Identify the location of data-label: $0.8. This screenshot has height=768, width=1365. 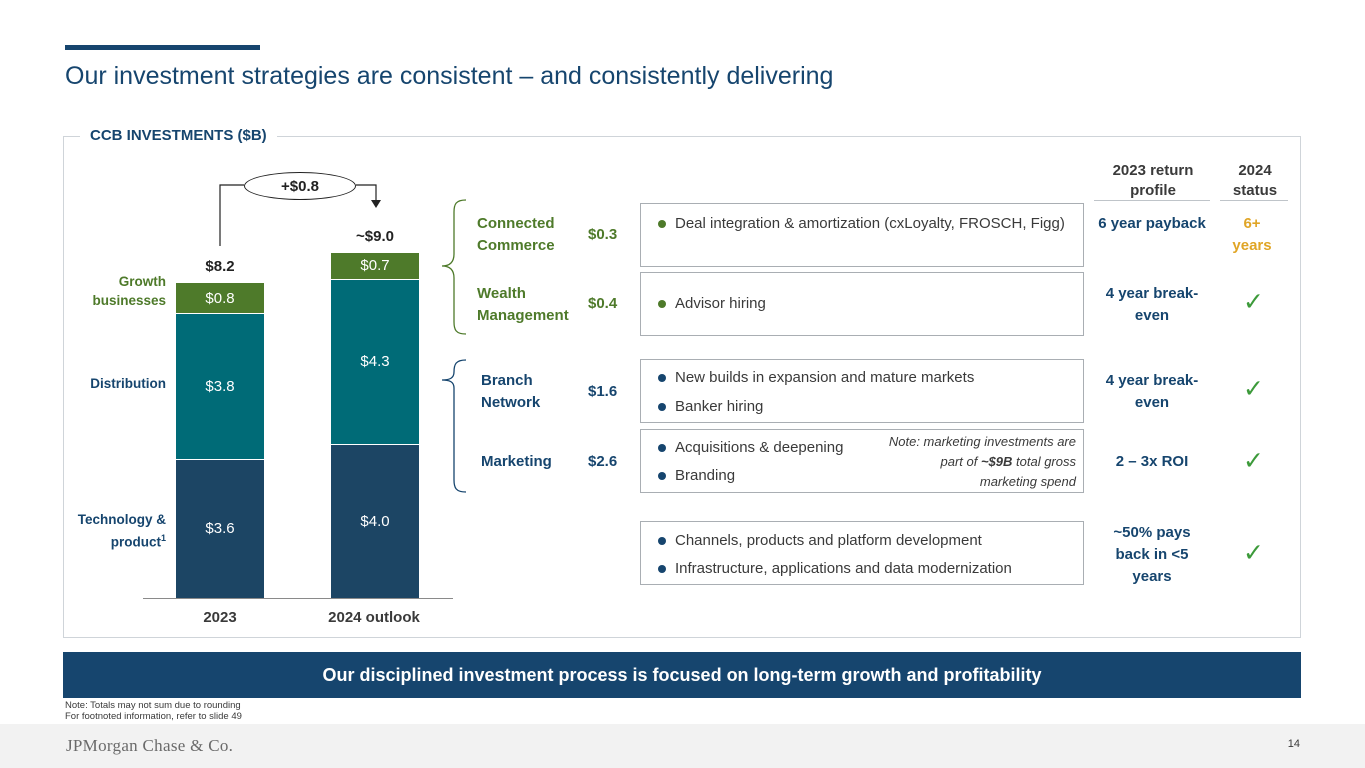
(220, 298).